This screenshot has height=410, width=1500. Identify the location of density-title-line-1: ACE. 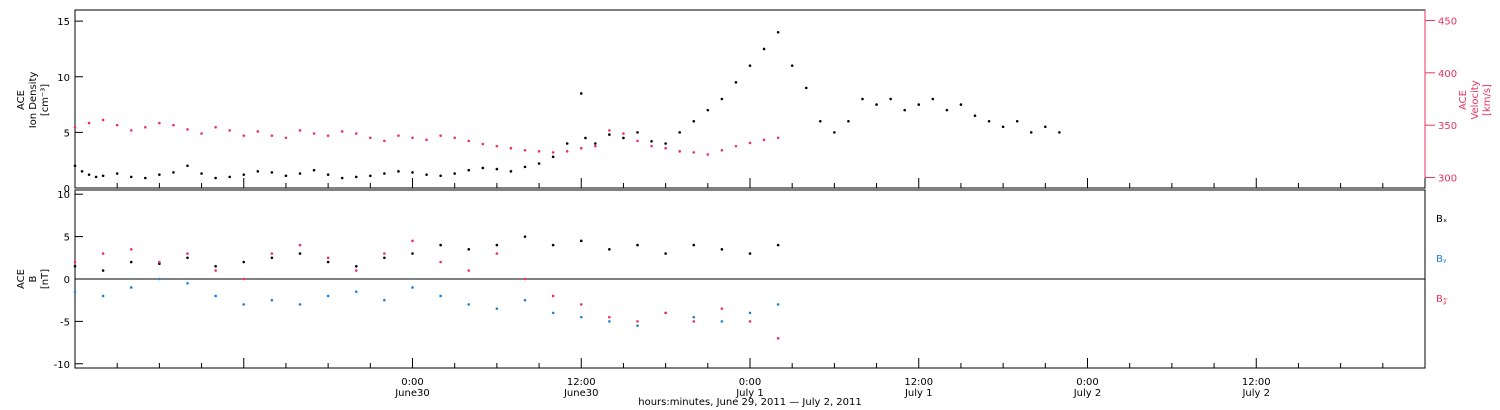
(21, 100).